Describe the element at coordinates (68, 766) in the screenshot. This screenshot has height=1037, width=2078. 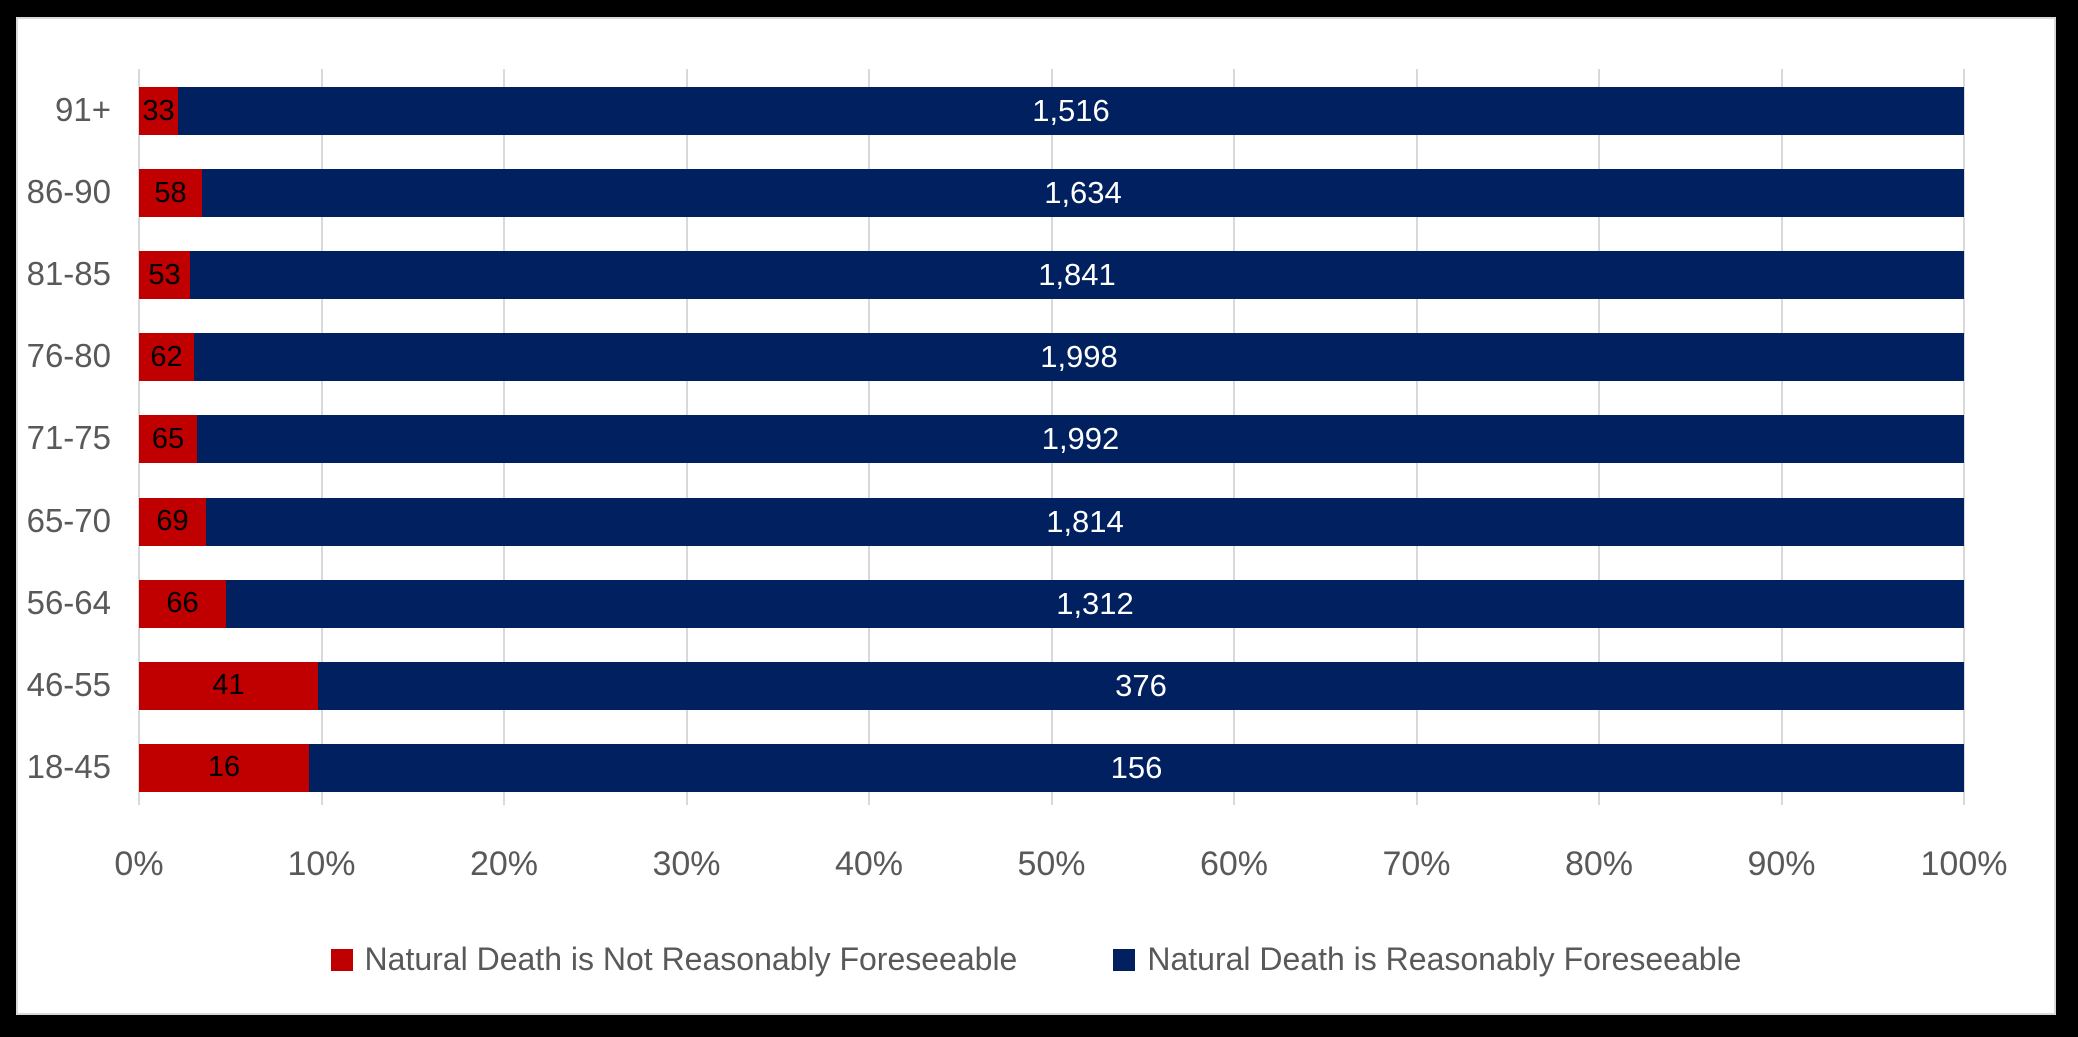
I see `category-label-18-45: 18-45` at that location.